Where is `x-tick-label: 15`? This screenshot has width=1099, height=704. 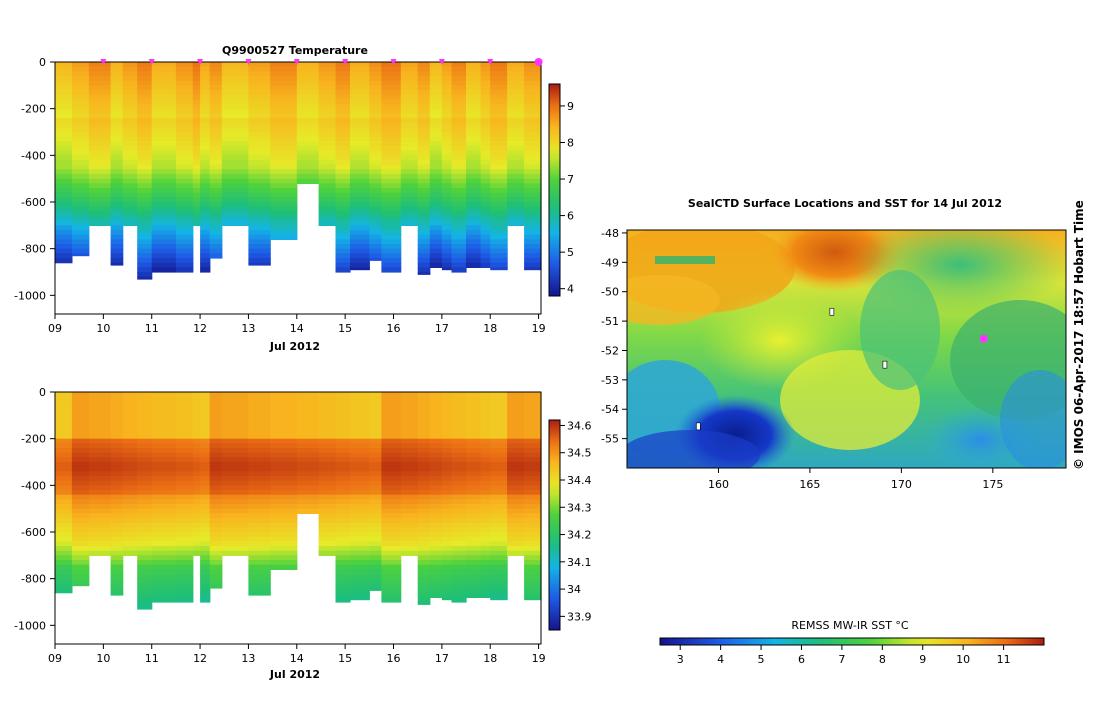
x-tick-label: 15 is located at coordinates (345, 328).